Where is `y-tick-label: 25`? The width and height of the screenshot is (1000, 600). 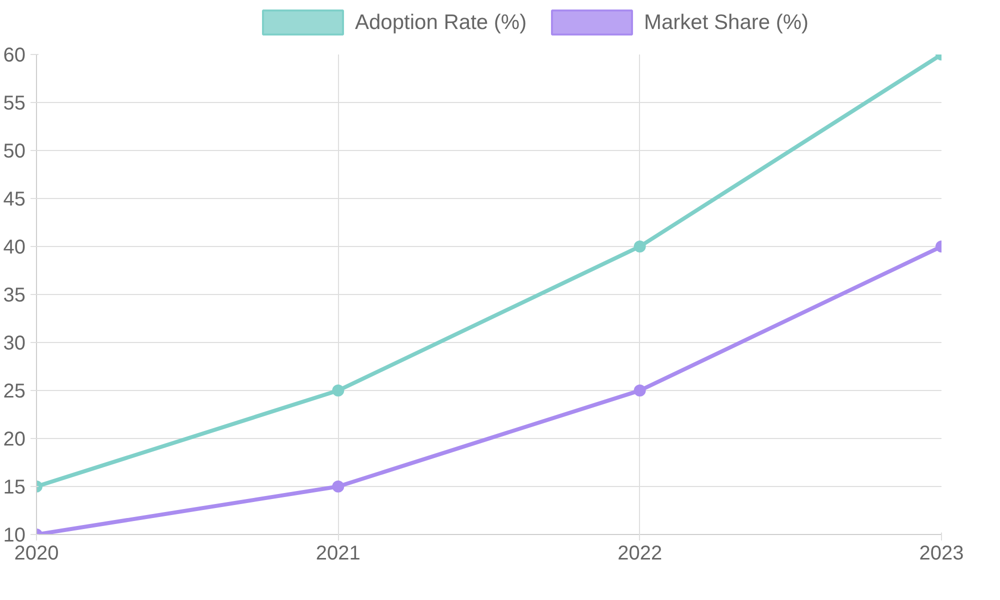 y-tick-label: 25 is located at coordinates (14, 391).